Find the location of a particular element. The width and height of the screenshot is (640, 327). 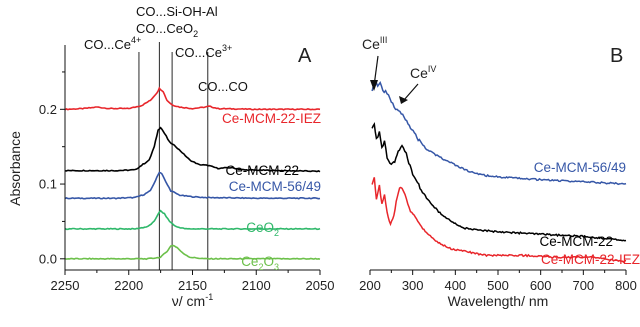

panel-letter: A is located at coordinates (305, 56).